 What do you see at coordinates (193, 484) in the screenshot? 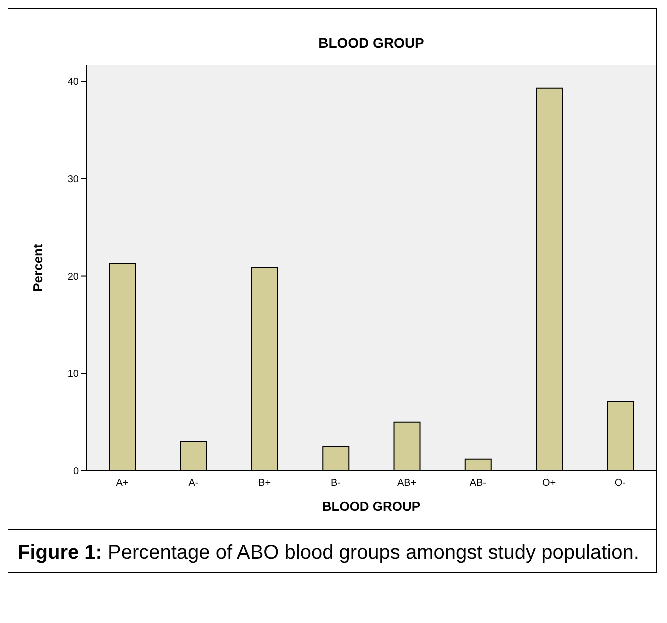
I see `x-tick-label: A-` at bounding box center [193, 484].